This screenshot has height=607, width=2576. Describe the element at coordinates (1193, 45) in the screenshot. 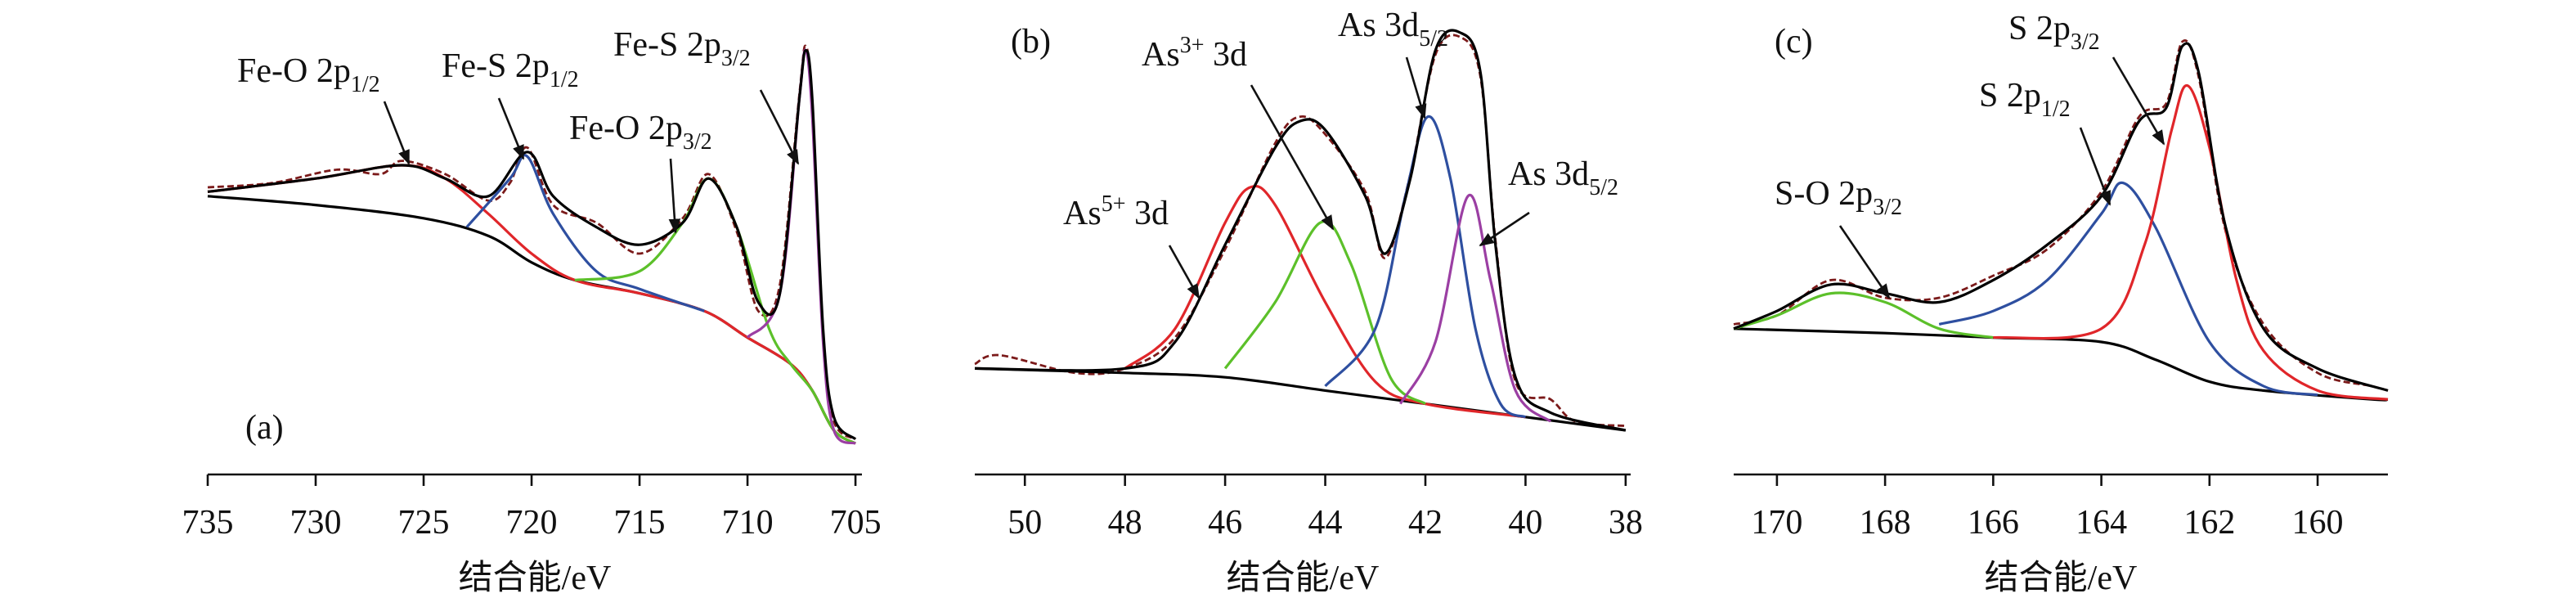

I see `annotation-sup: 3+` at that location.